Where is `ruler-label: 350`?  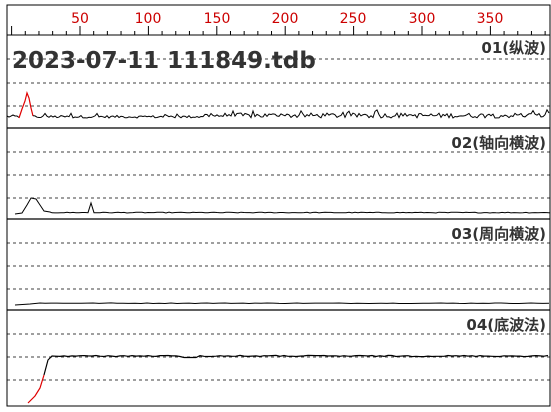
ruler-label: 350 is located at coordinates (490, 19).